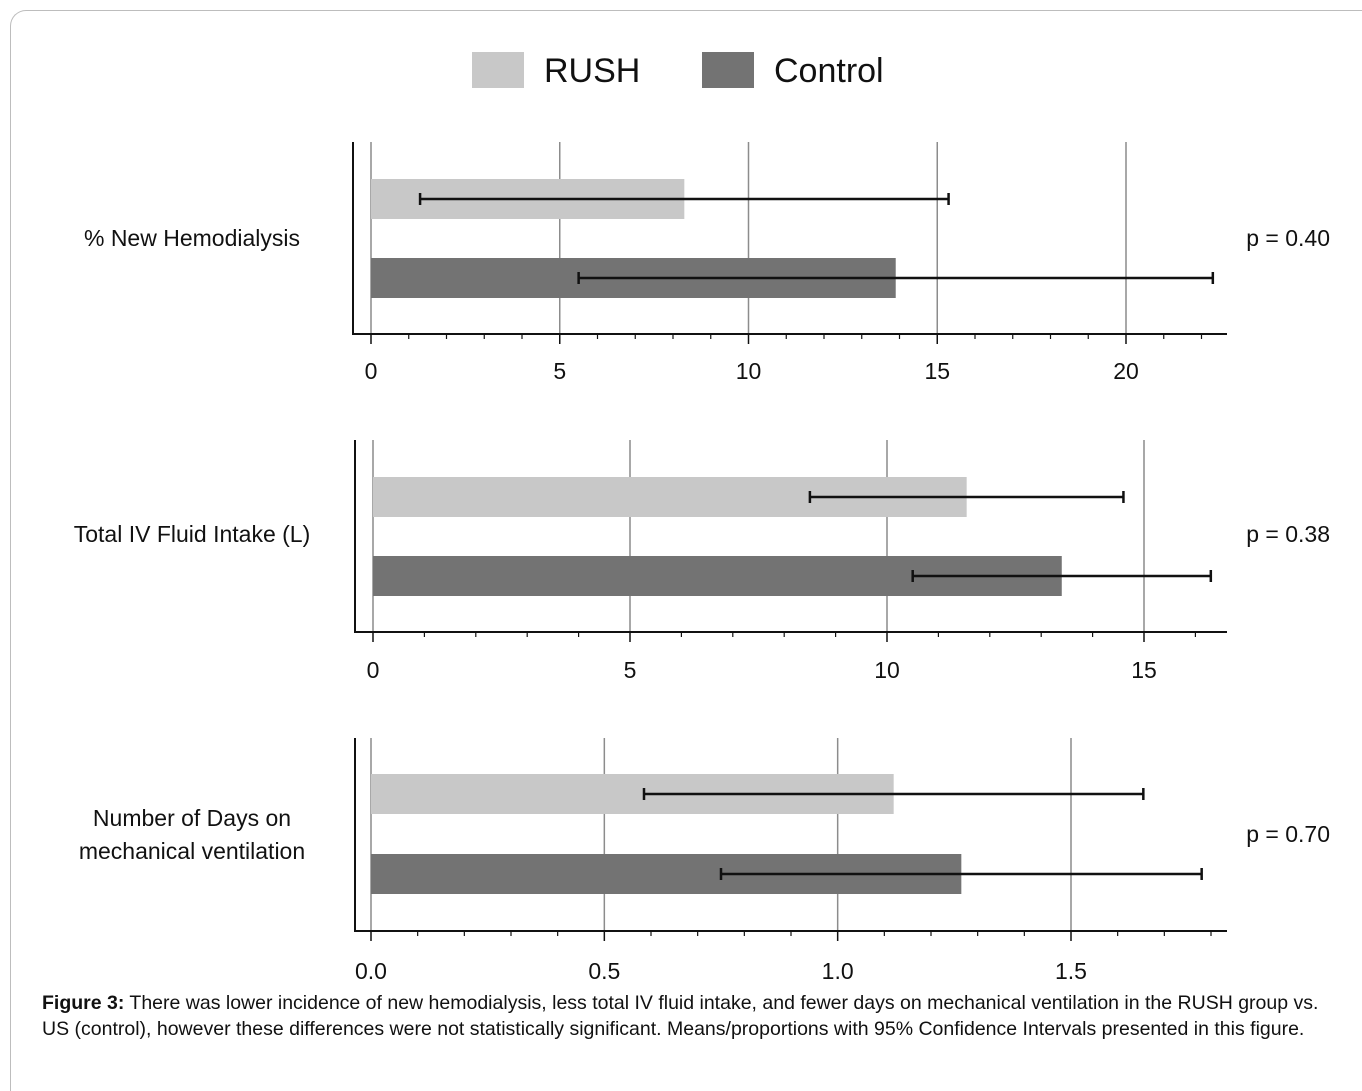 The width and height of the screenshot is (1362, 1091). I want to click on caption-label: Figure 3:, so click(83, 1003).